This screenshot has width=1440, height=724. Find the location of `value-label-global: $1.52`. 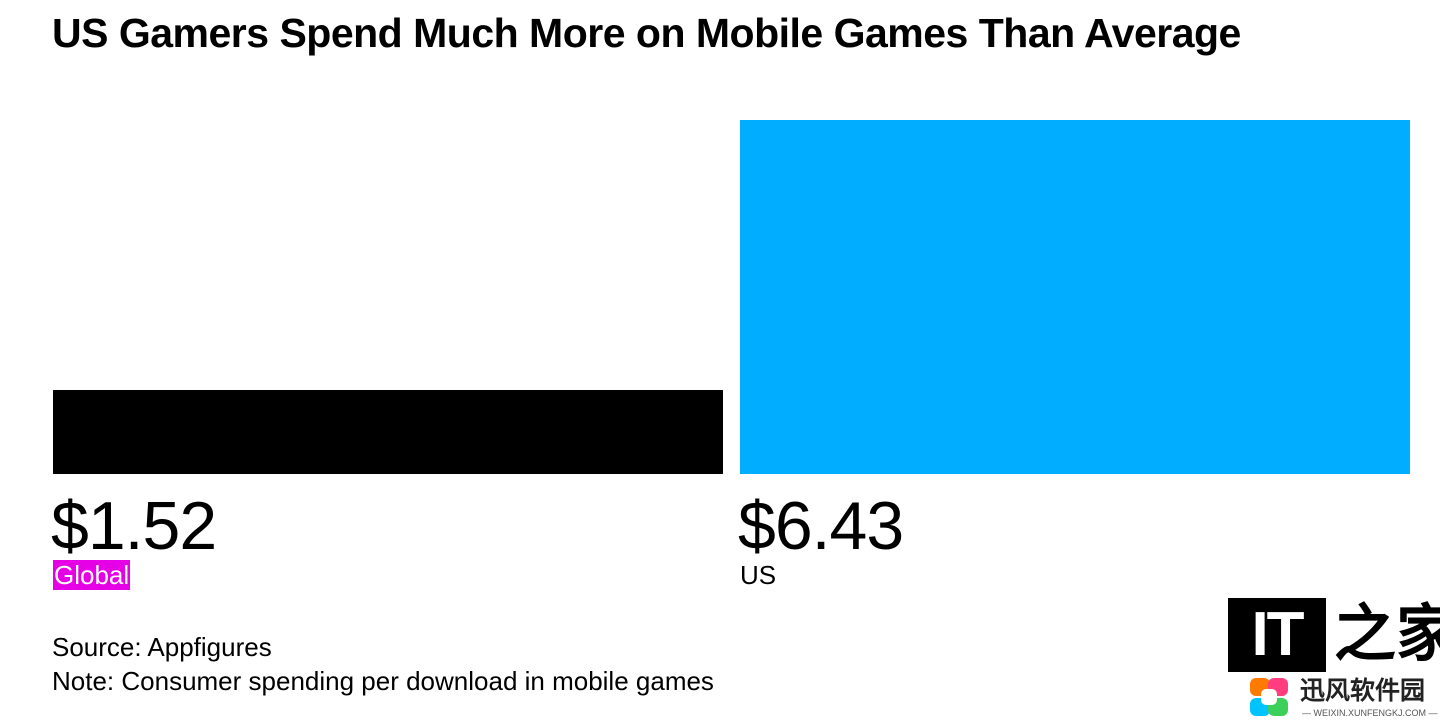

value-label-global: $1.52 is located at coordinates (134, 526).